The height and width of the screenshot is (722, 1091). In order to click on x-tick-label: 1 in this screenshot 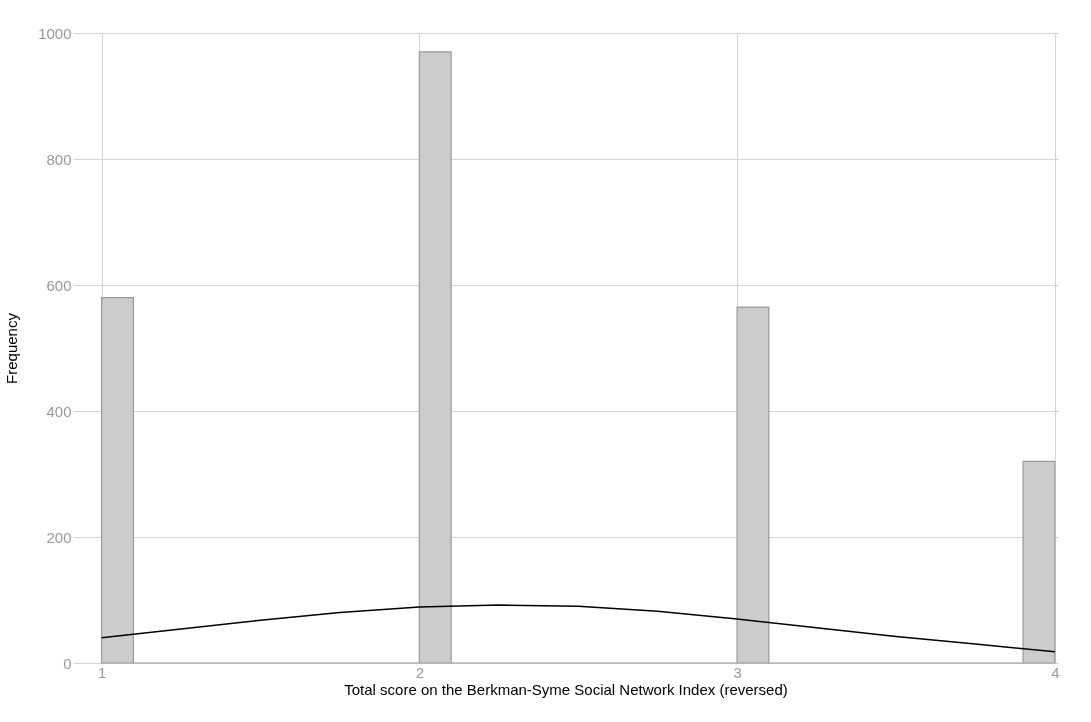, I will do `click(102, 672)`.